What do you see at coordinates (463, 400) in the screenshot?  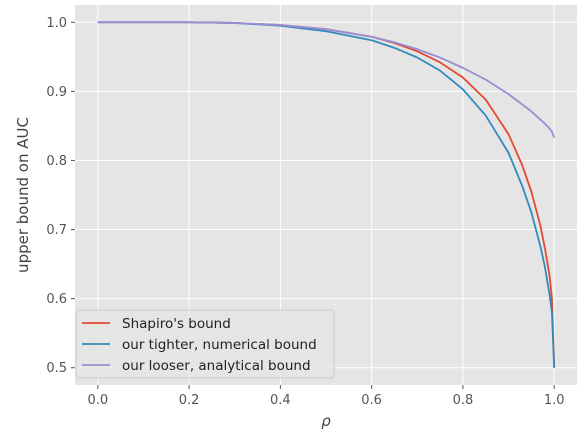 I see `x-tick-label: 0.8` at bounding box center [463, 400].